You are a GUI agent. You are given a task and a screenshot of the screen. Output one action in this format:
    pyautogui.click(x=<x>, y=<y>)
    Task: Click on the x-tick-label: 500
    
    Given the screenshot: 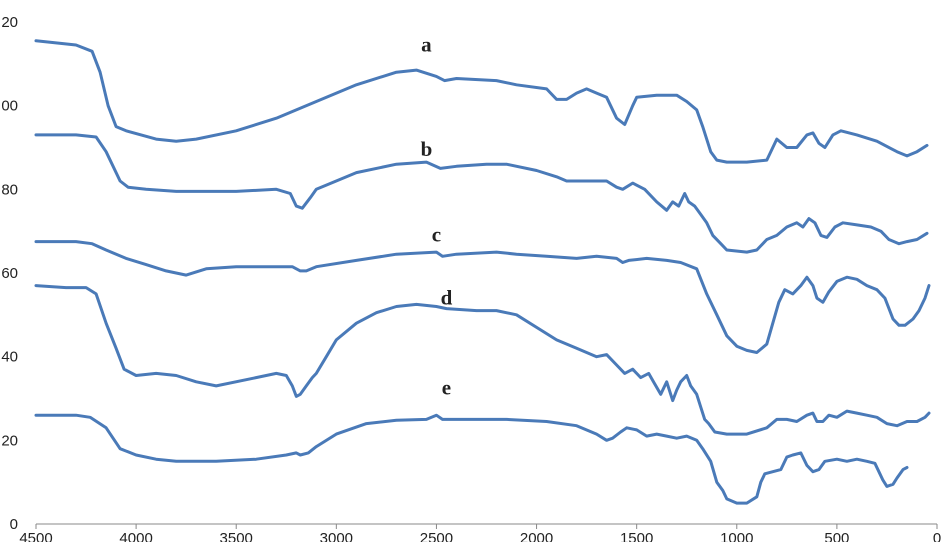 What is the action you would take?
    pyautogui.click(x=836, y=536)
    